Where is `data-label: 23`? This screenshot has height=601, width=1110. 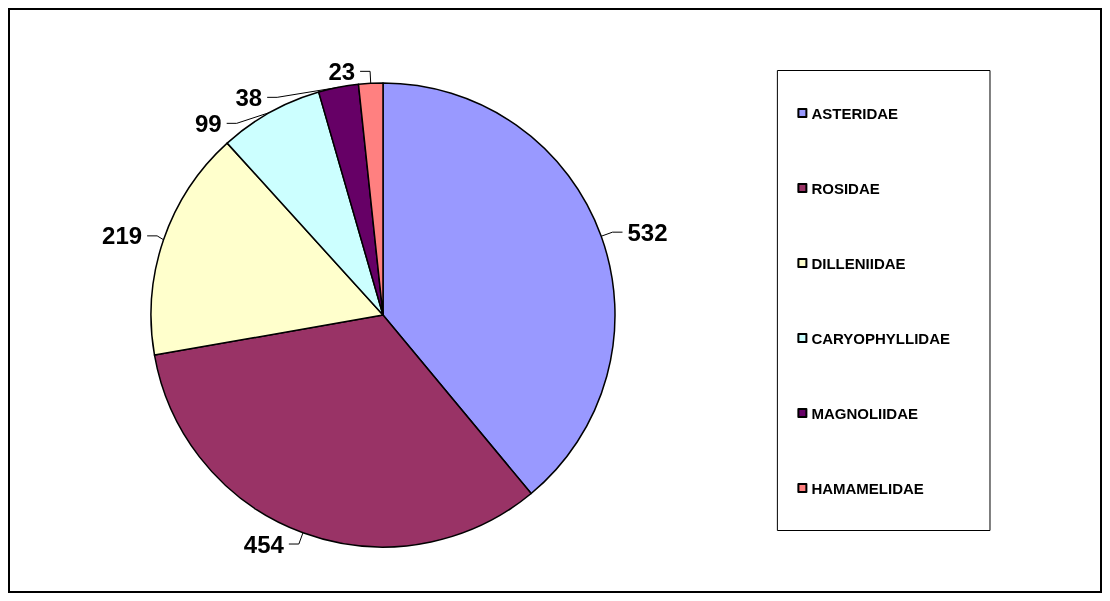
data-label: 23 is located at coordinates (342, 71).